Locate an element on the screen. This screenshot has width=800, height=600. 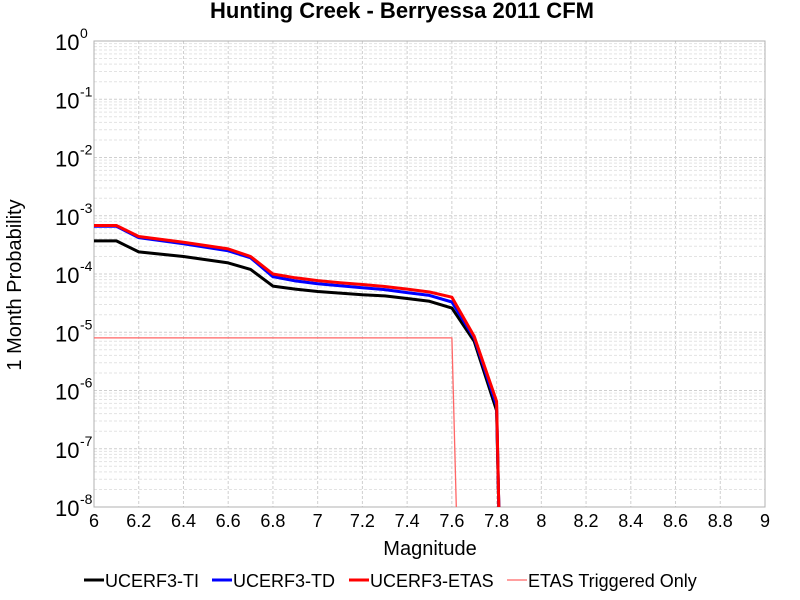
y-tick-exponent: -8 is located at coordinates (86, 499).